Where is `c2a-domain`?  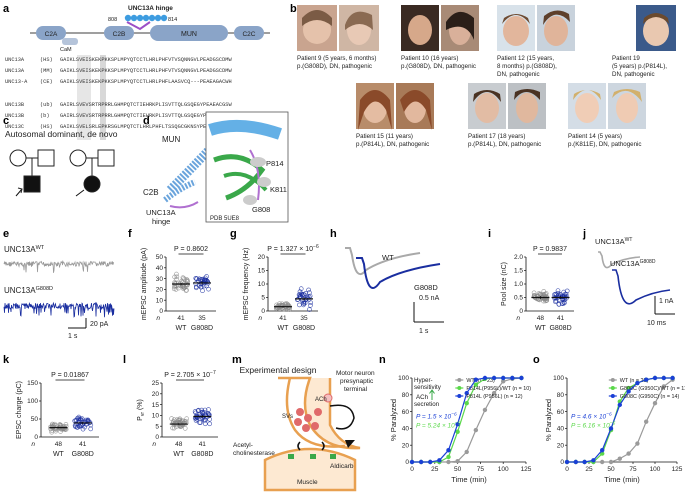 c2a-domain is located at coordinates (51, 33).